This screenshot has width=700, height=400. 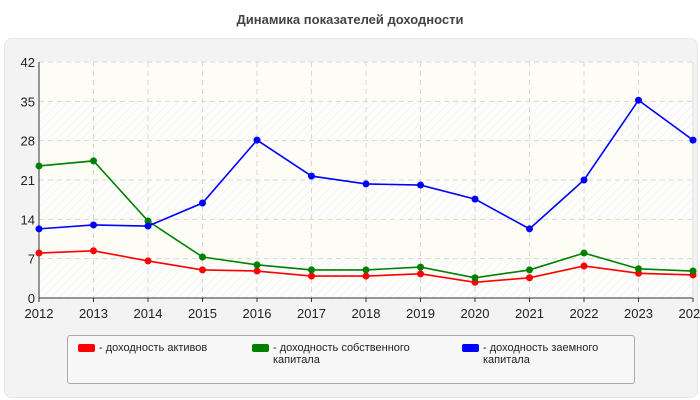 What do you see at coordinates (311, 313) in the screenshot?
I see `x-tick-label: 2017` at bounding box center [311, 313].